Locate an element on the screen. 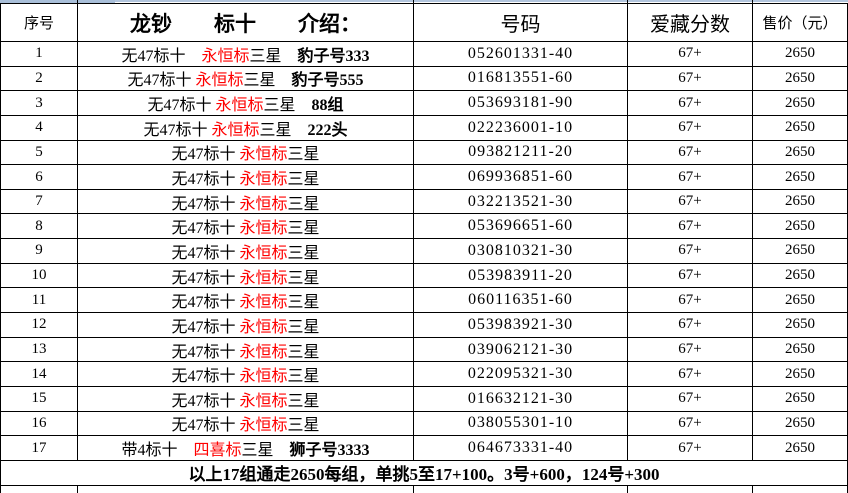 The height and width of the screenshot is (493, 848). table-row: 9 无47标十 永恒标 三星 030810321-30 67+ 2650 is located at coordinates (424, 251).